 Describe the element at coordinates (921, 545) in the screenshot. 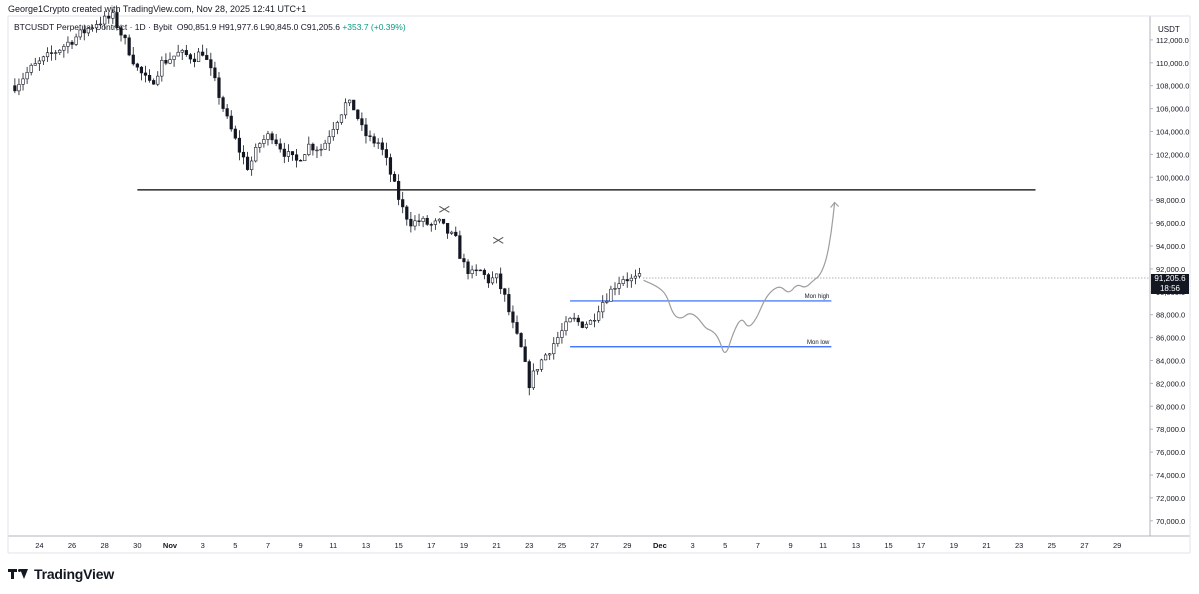

I see `time-tick-label: 17` at that location.